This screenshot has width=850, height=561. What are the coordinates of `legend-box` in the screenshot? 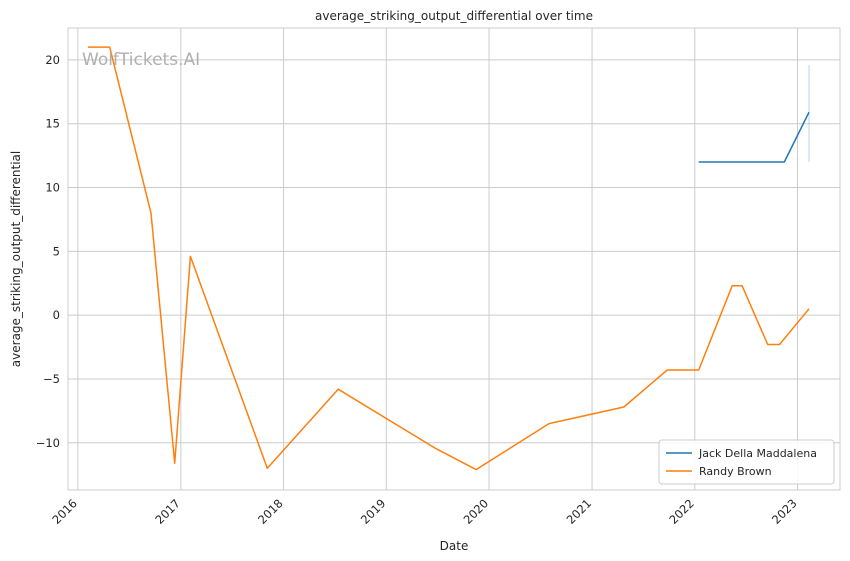 It's located at (746, 462).